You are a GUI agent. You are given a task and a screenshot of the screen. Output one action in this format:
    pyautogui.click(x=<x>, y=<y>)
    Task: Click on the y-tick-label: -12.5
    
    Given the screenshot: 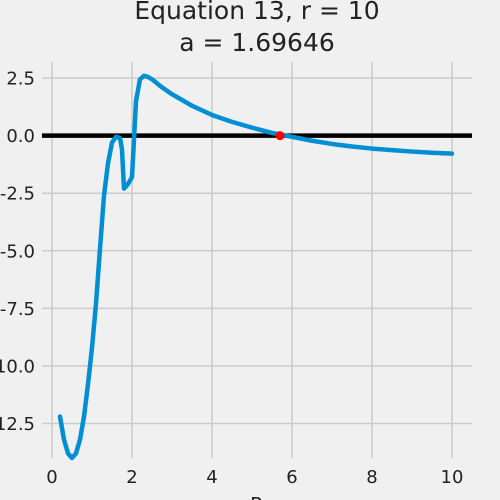 What is the action you would take?
    pyautogui.click(x=17, y=424)
    